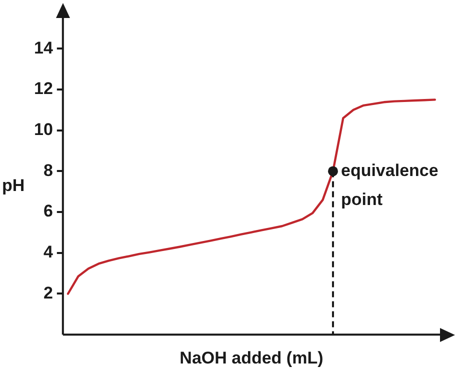 This screenshot has height=379, width=474. I want to click on y-tick-label: 6, so click(48, 211).